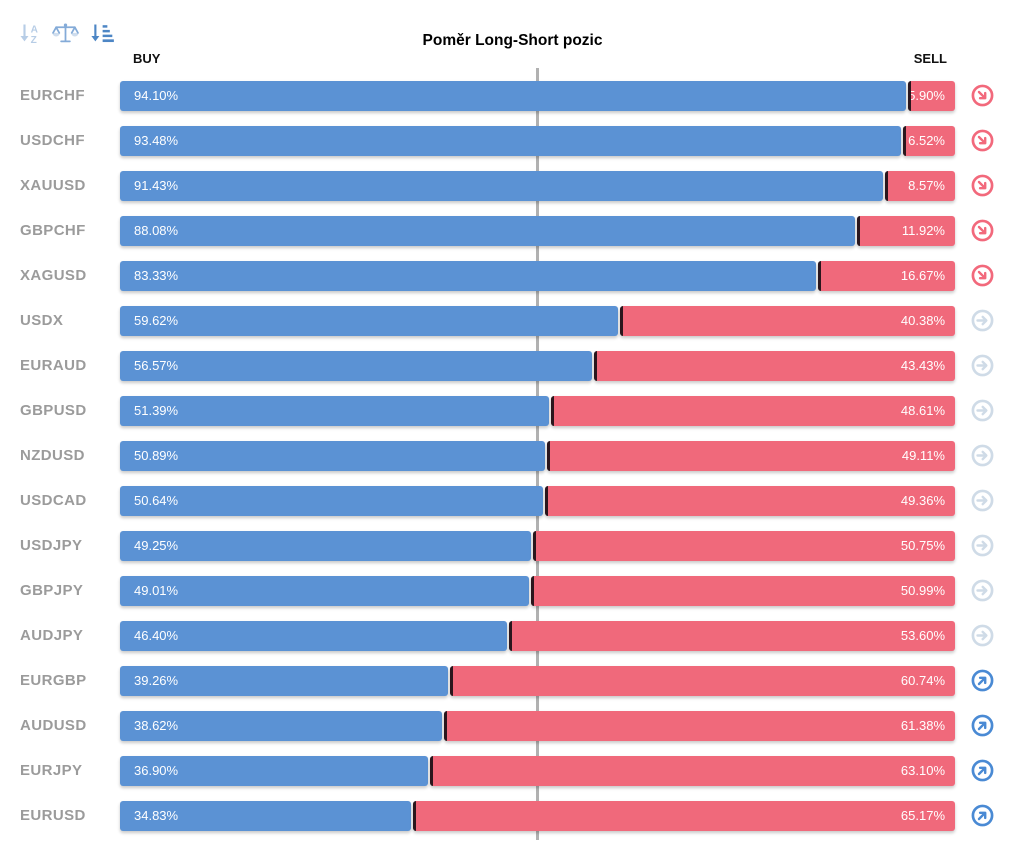 The height and width of the screenshot is (857, 1025). What do you see at coordinates (156, 410) in the screenshot?
I see `buy-percent-label: 51.39%` at bounding box center [156, 410].